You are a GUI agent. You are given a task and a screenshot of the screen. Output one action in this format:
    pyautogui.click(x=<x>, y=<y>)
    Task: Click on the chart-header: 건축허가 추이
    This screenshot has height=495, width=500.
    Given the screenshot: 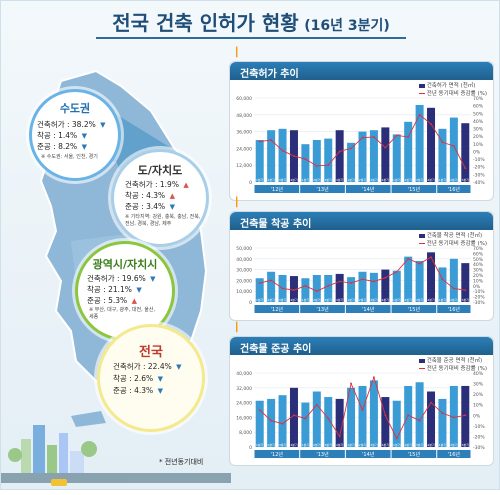 What is the action you would take?
    pyautogui.click(x=361, y=71)
    